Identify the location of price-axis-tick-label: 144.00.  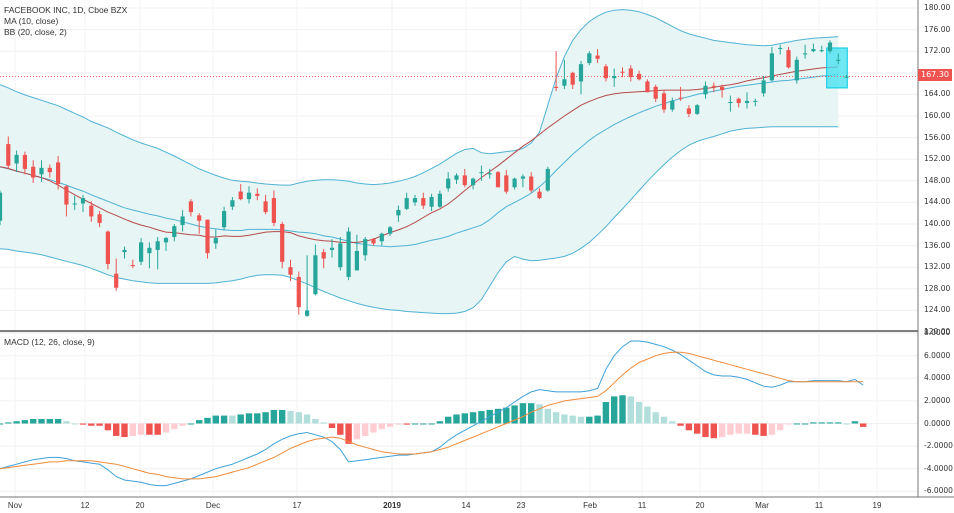
(937, 202).